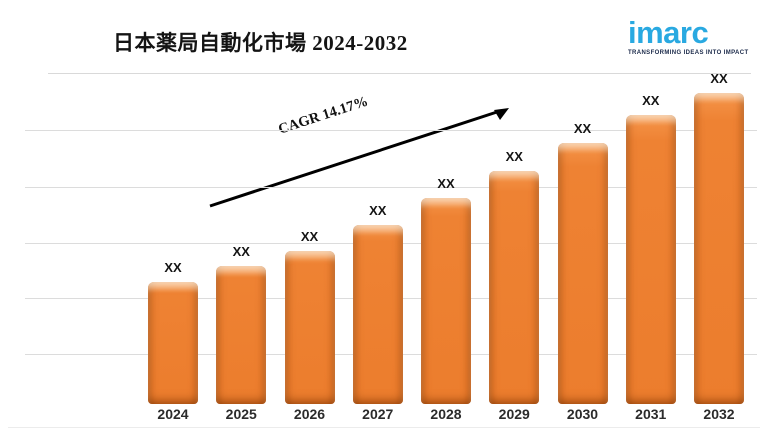  Describe the element at coordinates (378, 414) in the screenshot. I see `x-axis-label-2027: 2027` at that location.